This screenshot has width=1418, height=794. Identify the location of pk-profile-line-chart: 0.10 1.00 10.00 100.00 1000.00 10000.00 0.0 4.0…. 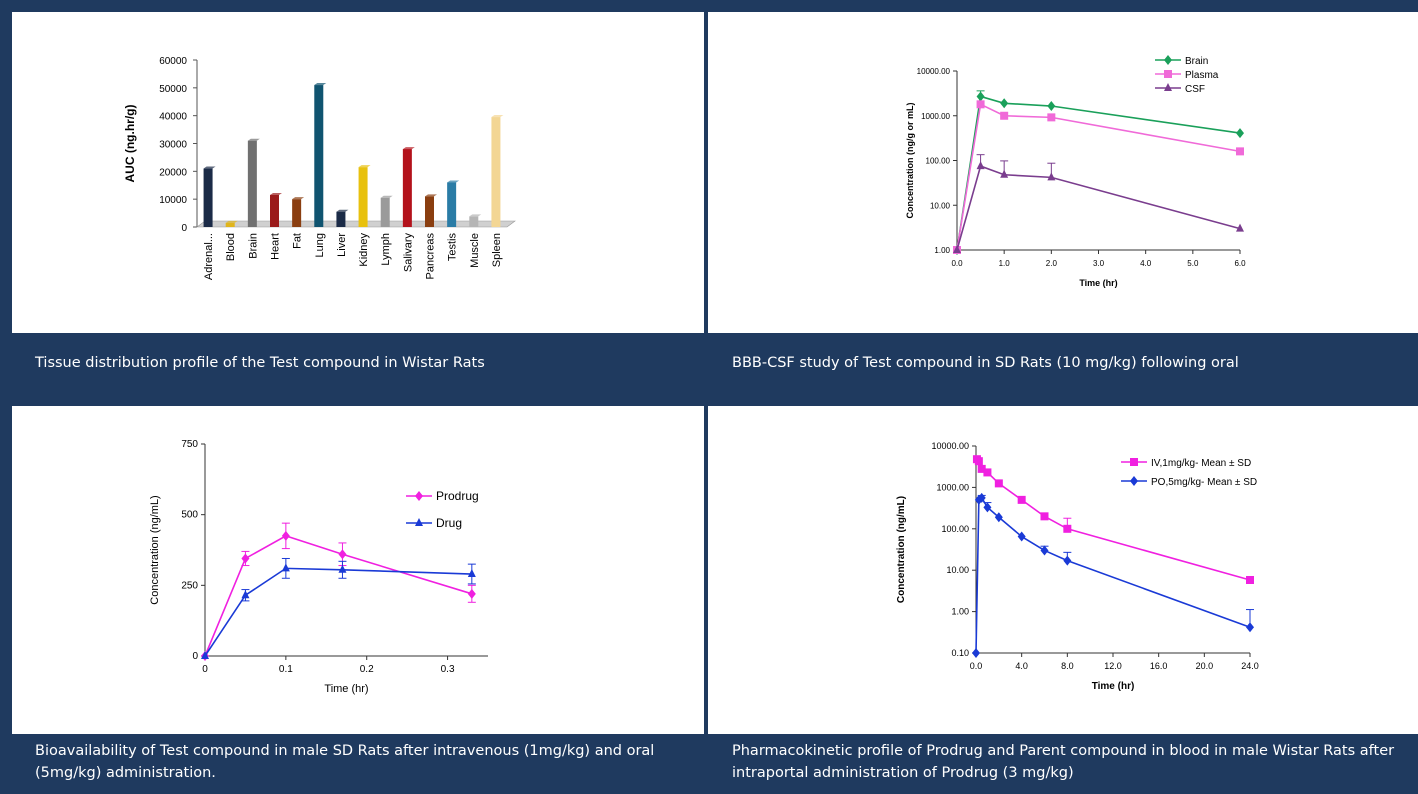
(1077, 566).